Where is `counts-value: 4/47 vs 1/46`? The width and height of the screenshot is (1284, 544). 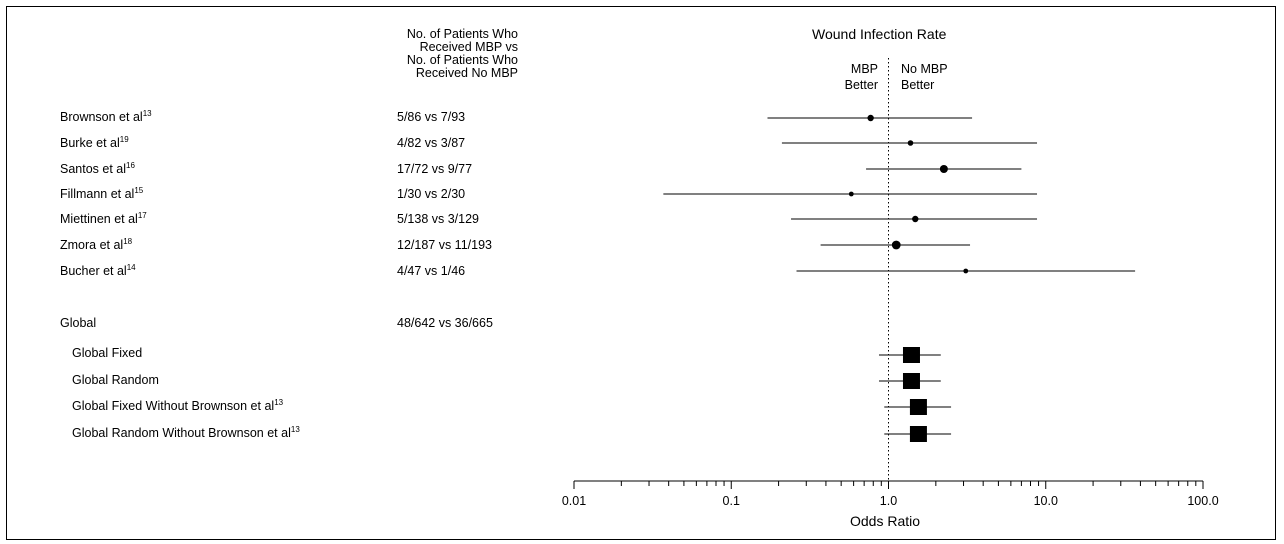 counts-value: 4/47 vs 1/46 is located at coordinates (431, 271).